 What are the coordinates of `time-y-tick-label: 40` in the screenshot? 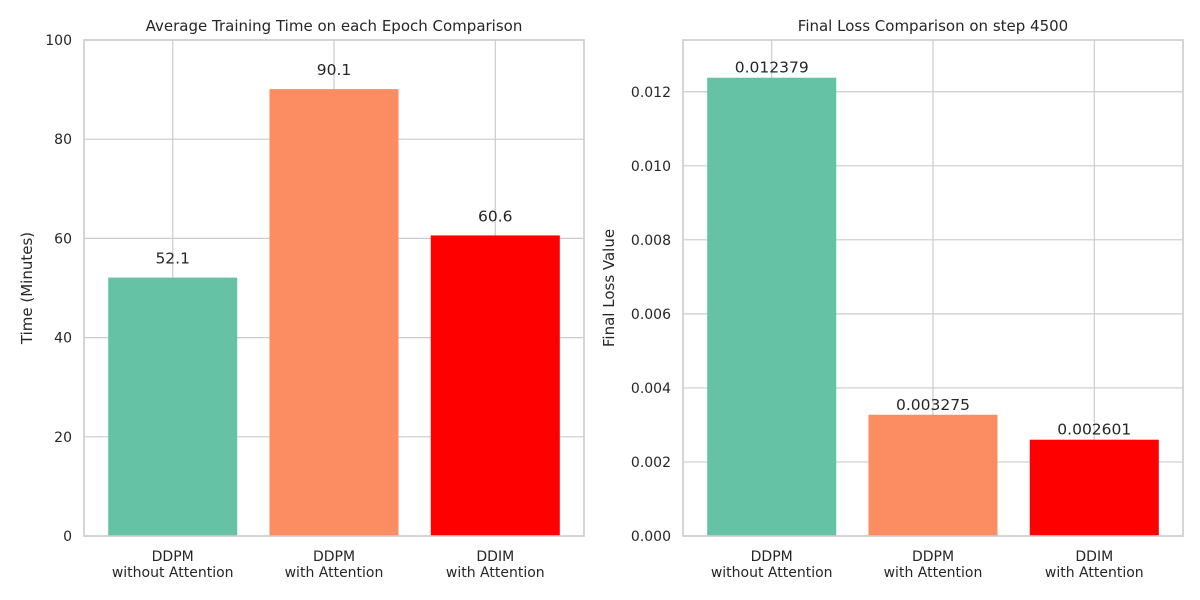 It's located at (63, 339).